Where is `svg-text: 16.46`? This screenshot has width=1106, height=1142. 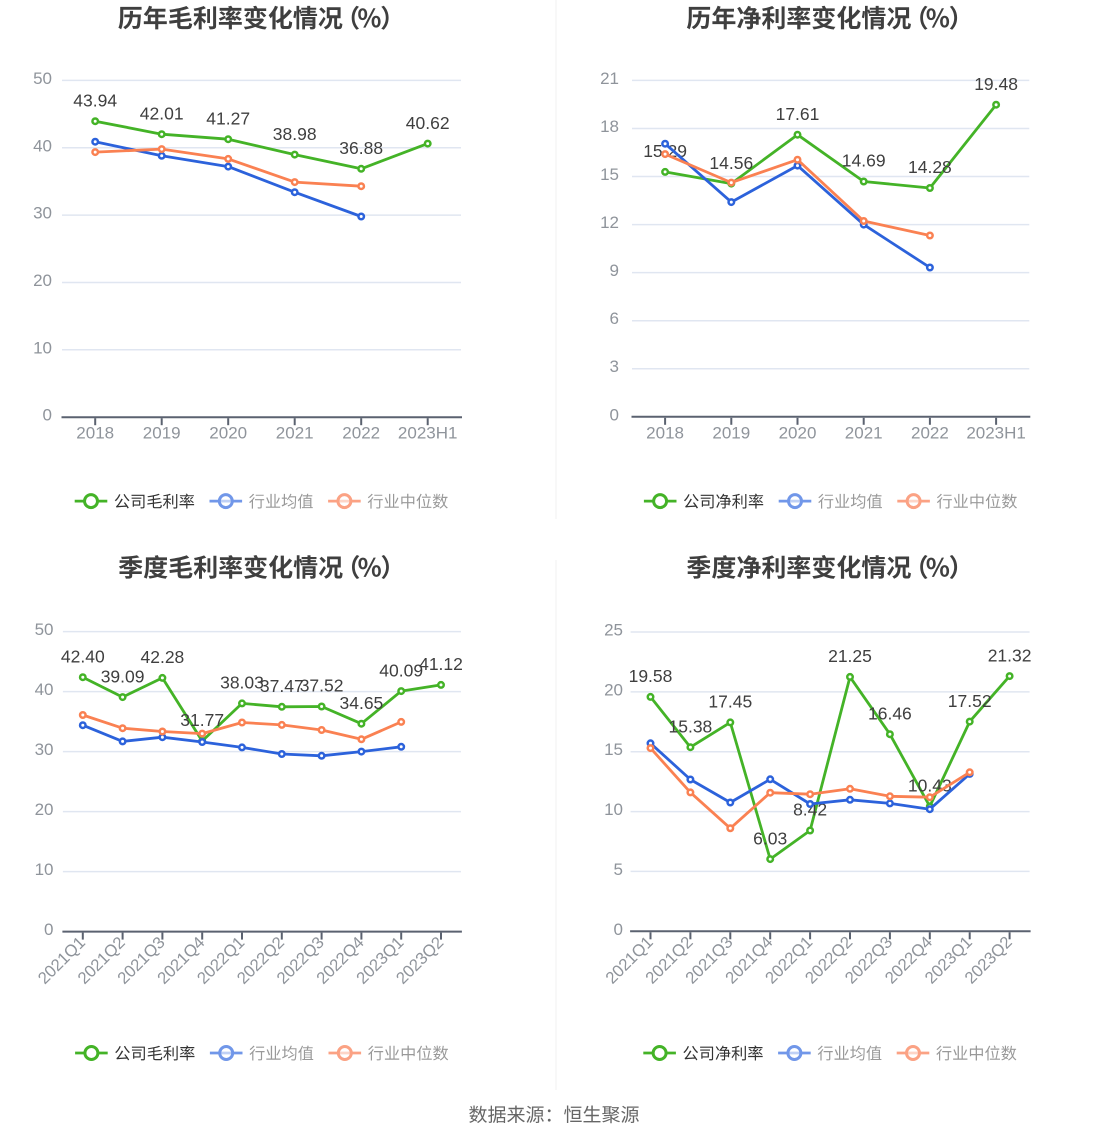 svg-text: 16.46 is located at coordinates (890, 713).